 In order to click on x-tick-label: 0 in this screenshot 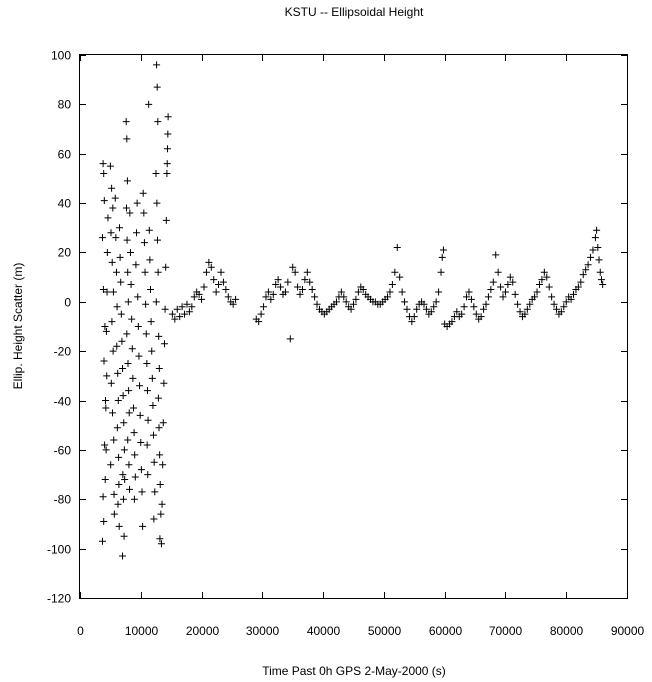, I will do `click(80, 631)`.